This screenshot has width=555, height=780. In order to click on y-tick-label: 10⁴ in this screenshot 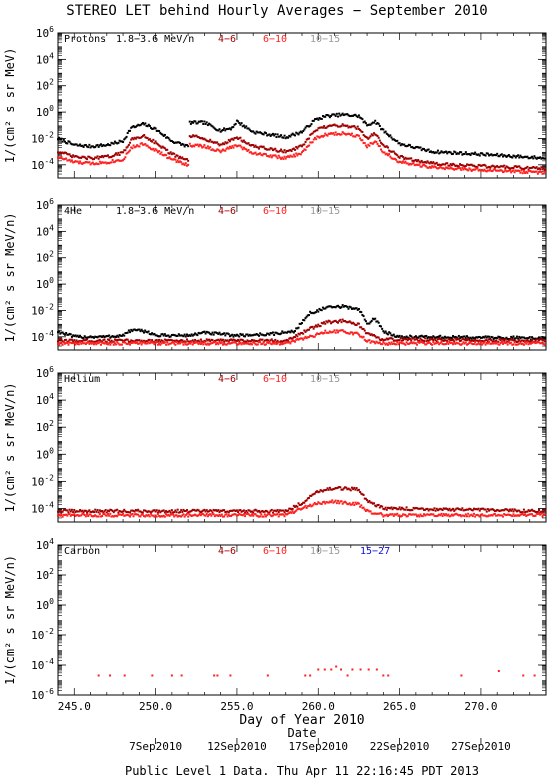, I will do `click(45, 230)`.